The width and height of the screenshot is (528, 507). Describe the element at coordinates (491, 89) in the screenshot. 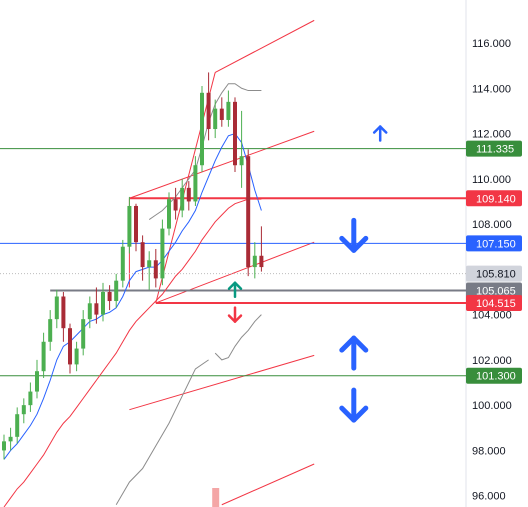

I see `y-tick-label: 114.000` at that location.